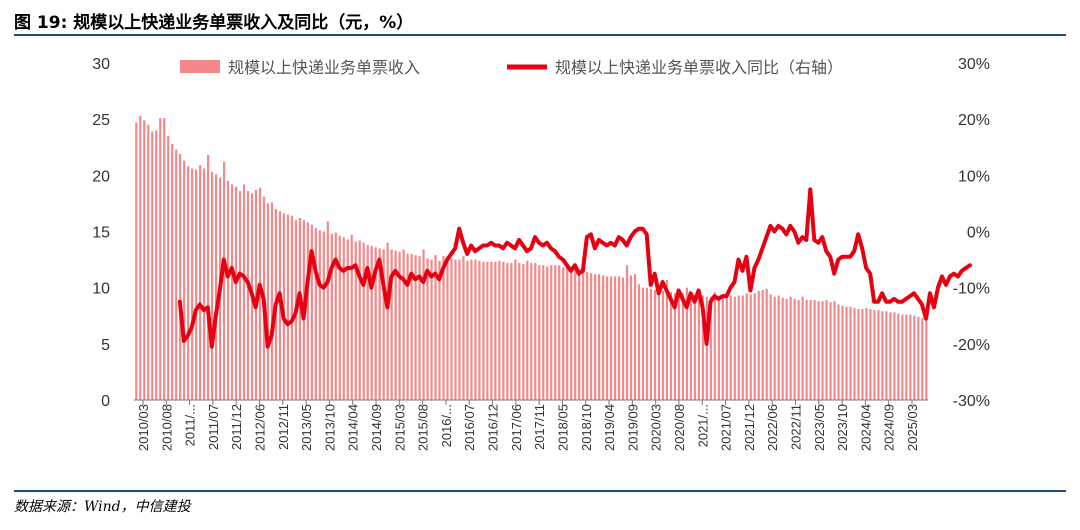 Image resolution: width=1080 pixels, height=530 pixels. What do you see at coordinates (329, 427) in the screenshot?
I see `x-tick-label: 2013/10` at bounding box center [329, 427].